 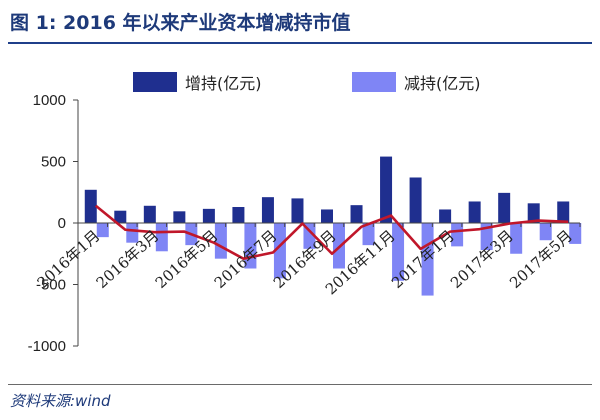 What do you see at coordinates (60, 401) in the screenshot?
I see `source-note: 资料来源:wind` at bounding box center [60, 401].